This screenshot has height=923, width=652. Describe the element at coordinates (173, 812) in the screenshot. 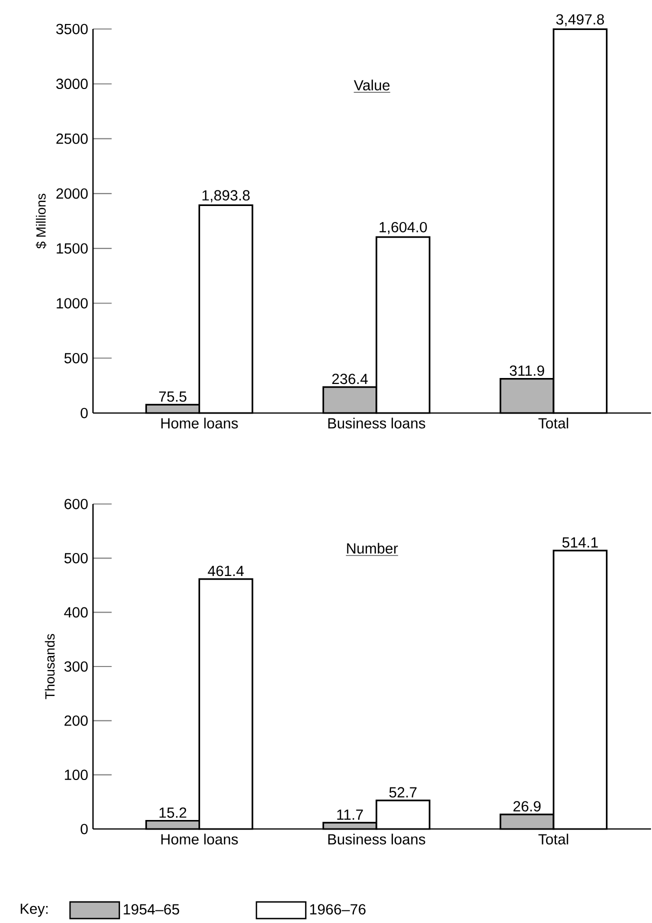

I see `data-label: 15.2` at that location.